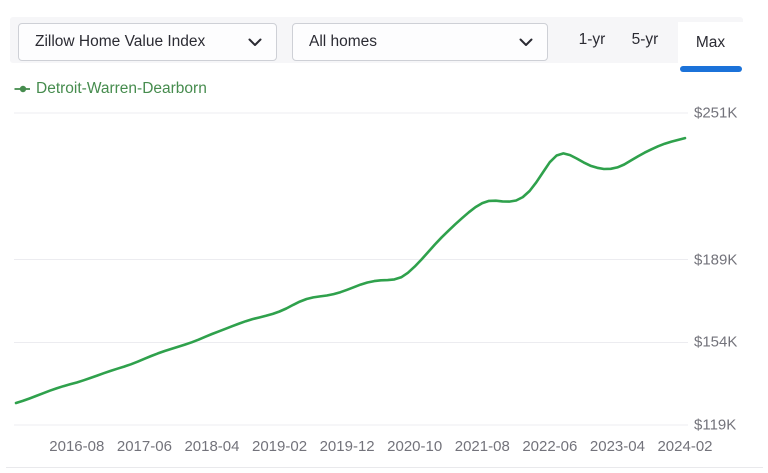 This screenshot has width=768, height=473. I want to click on series-marker-icon, so click(22, 88).